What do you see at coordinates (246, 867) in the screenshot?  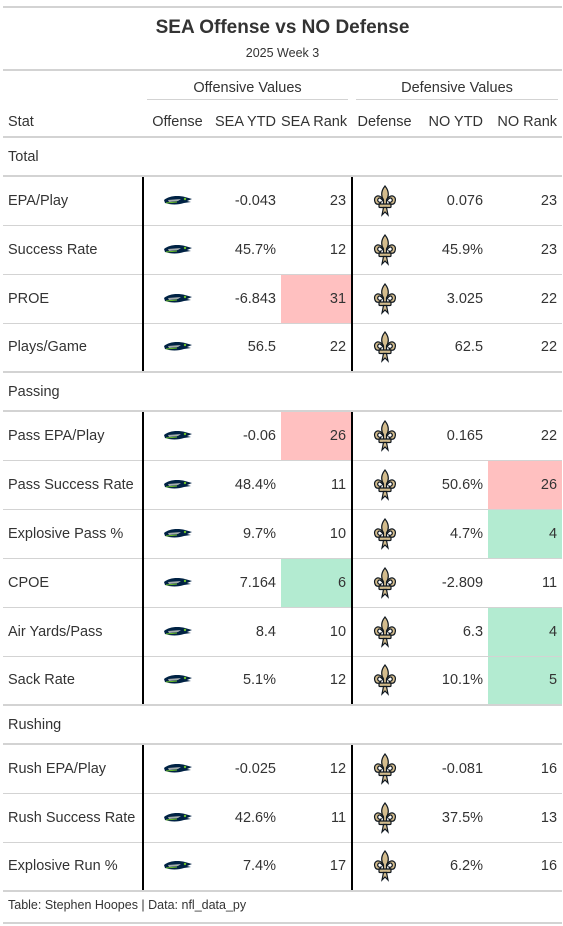 I see `sea-ytd-cell: 7.4%` at bounding box center [246, 867].